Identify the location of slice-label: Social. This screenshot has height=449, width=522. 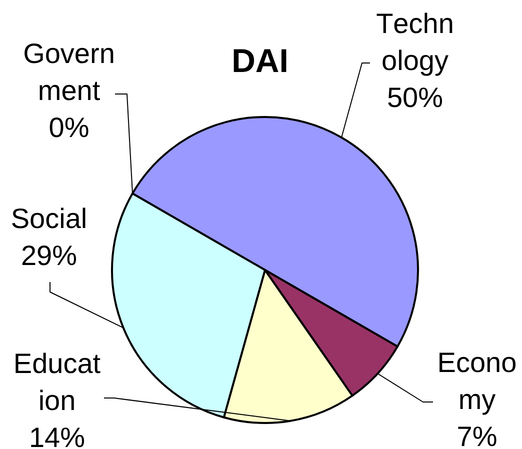
(49, 218).